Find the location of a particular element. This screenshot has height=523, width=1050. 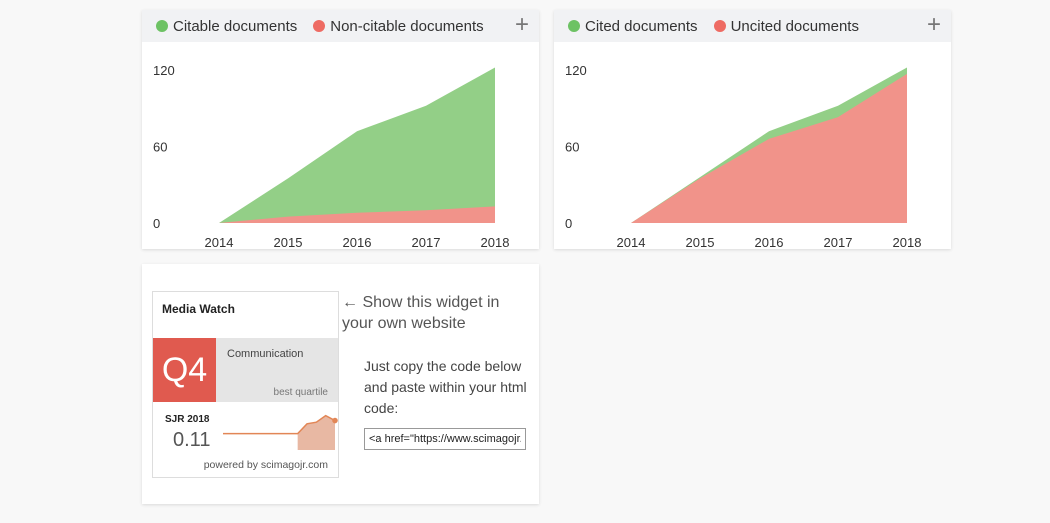

category-box: Communication best quartile is located at coordinates (277, 370).